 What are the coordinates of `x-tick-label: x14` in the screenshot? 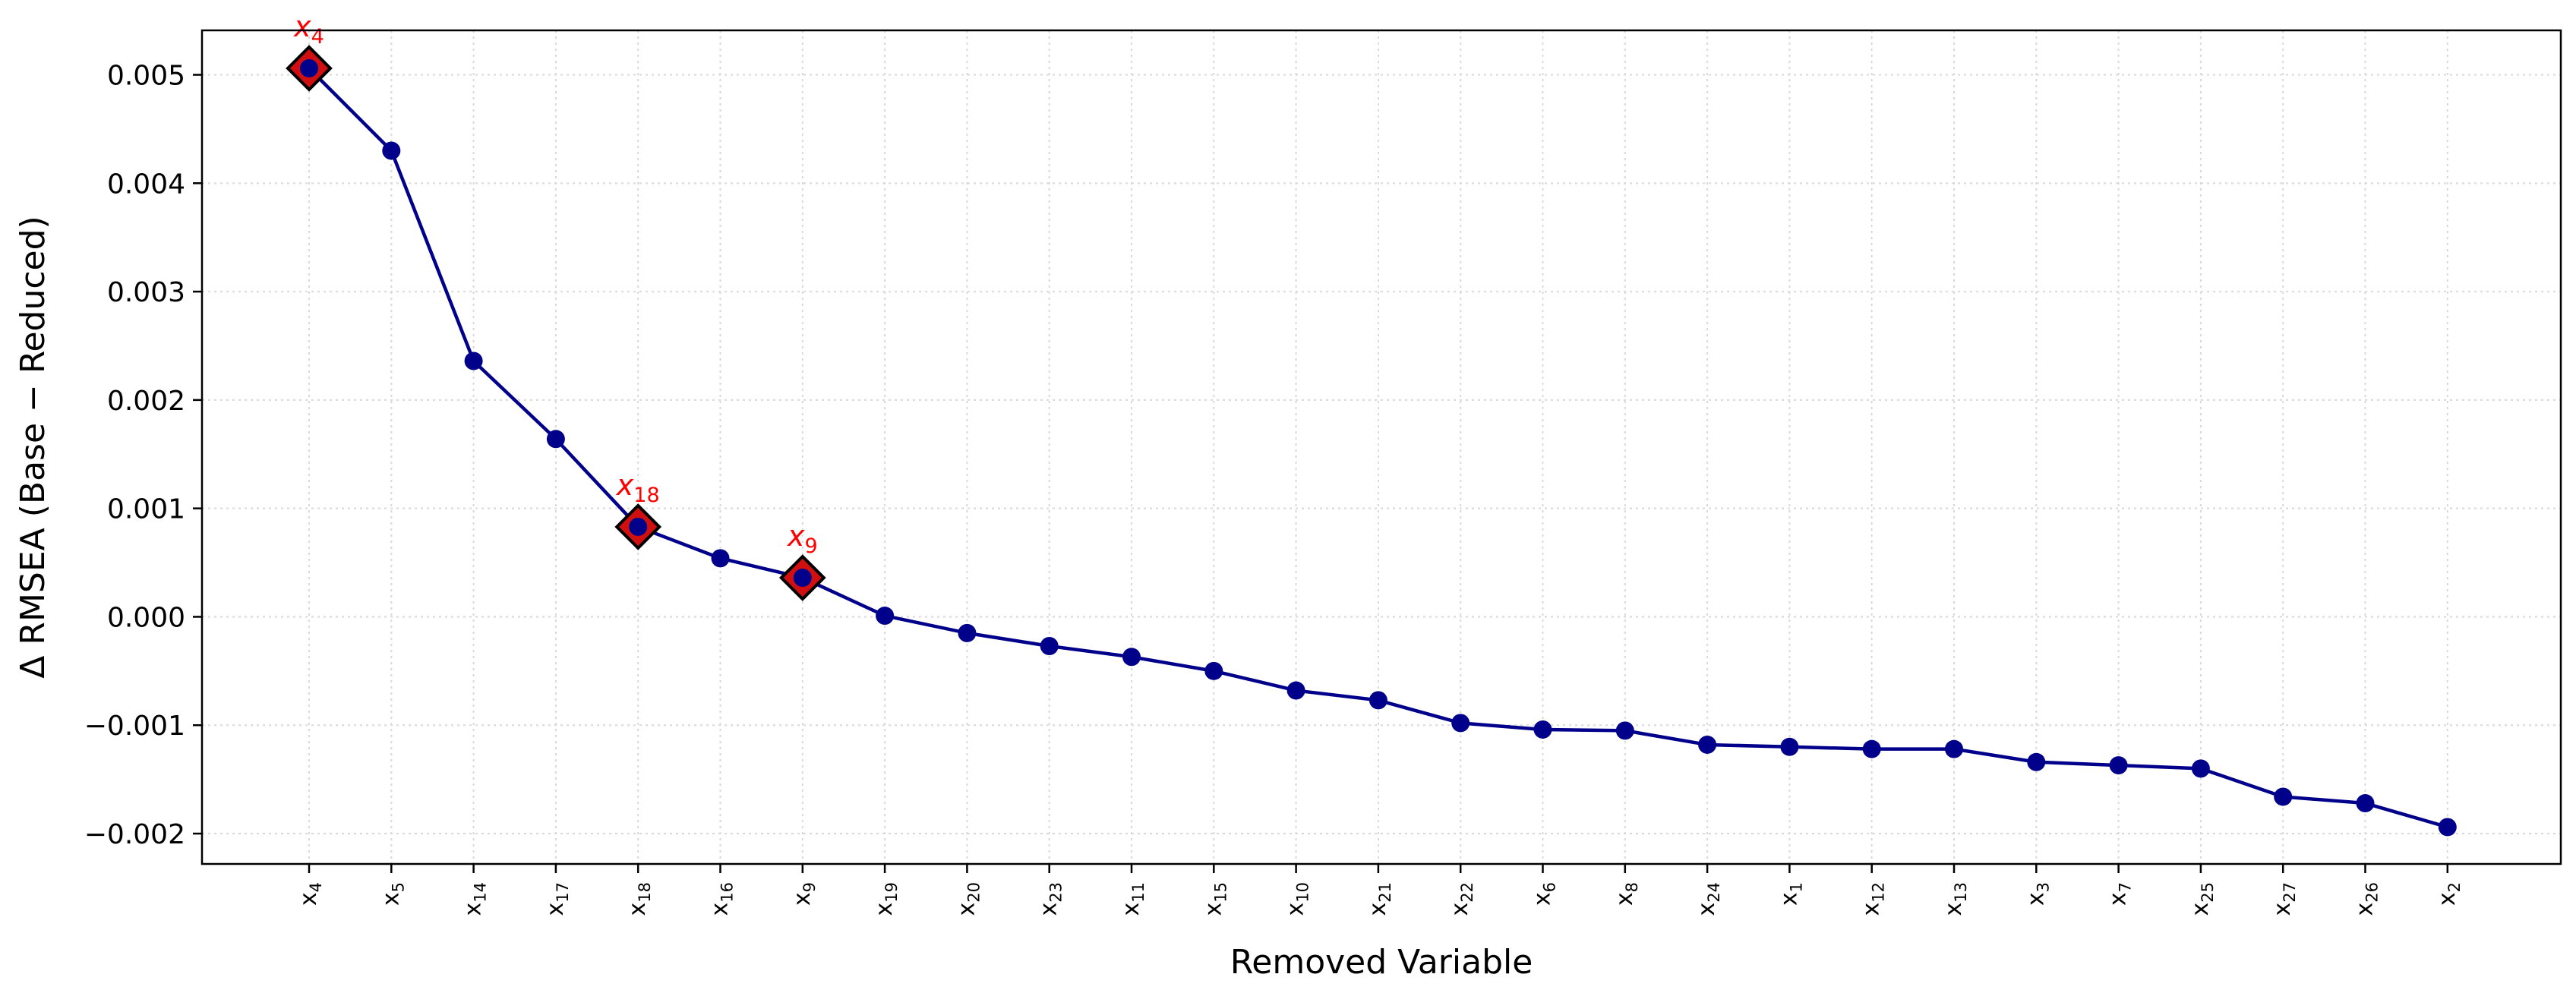 It's located at (475, 899).